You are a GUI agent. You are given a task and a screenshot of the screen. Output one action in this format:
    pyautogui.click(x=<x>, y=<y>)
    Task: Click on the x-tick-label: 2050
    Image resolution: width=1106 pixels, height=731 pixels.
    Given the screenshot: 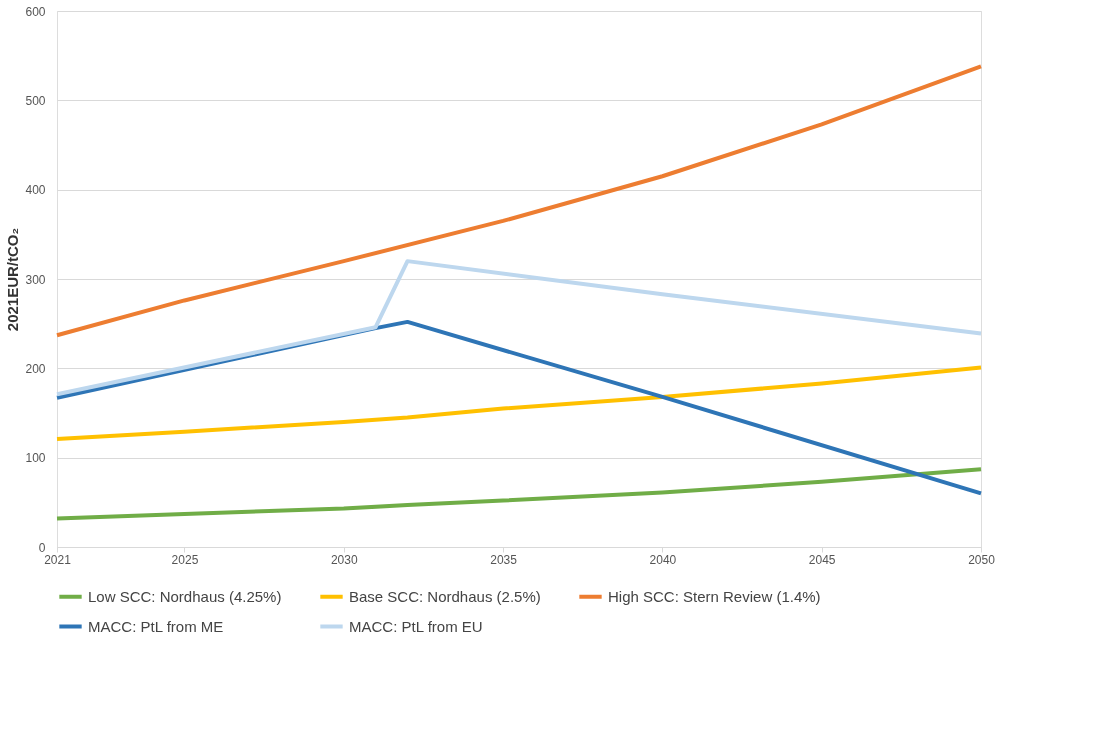 What is the action you would take?
    pyautogui.click(x=982, y=559)
    